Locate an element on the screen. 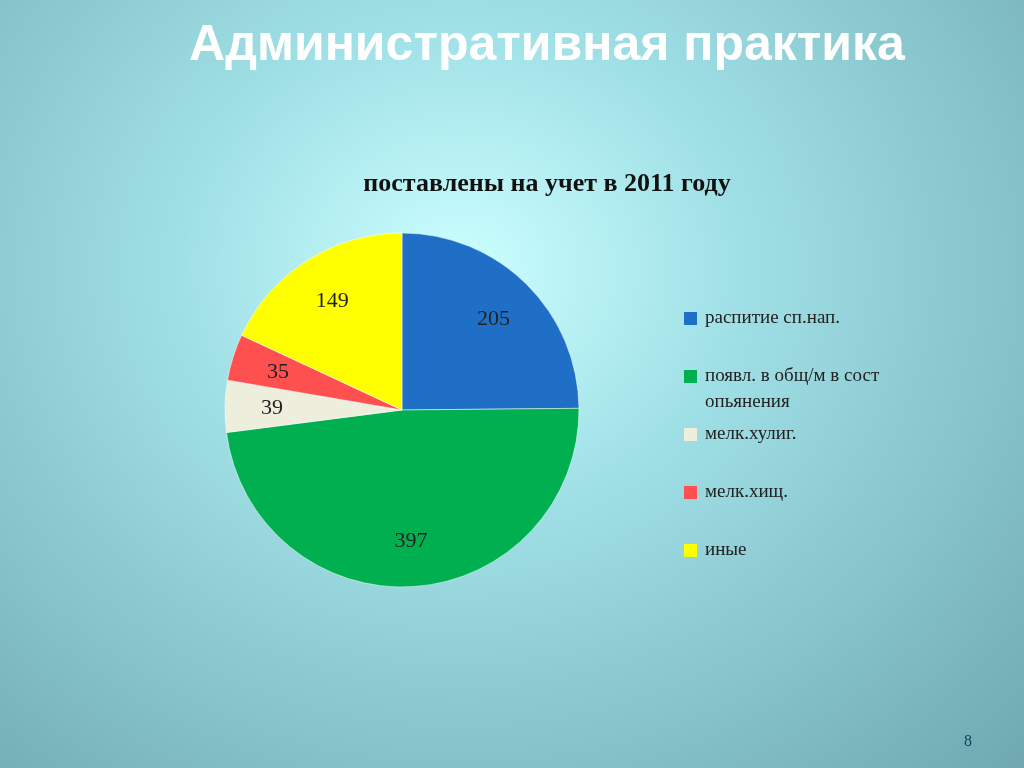  data-label: 35 is located at coordinates (277, 371).